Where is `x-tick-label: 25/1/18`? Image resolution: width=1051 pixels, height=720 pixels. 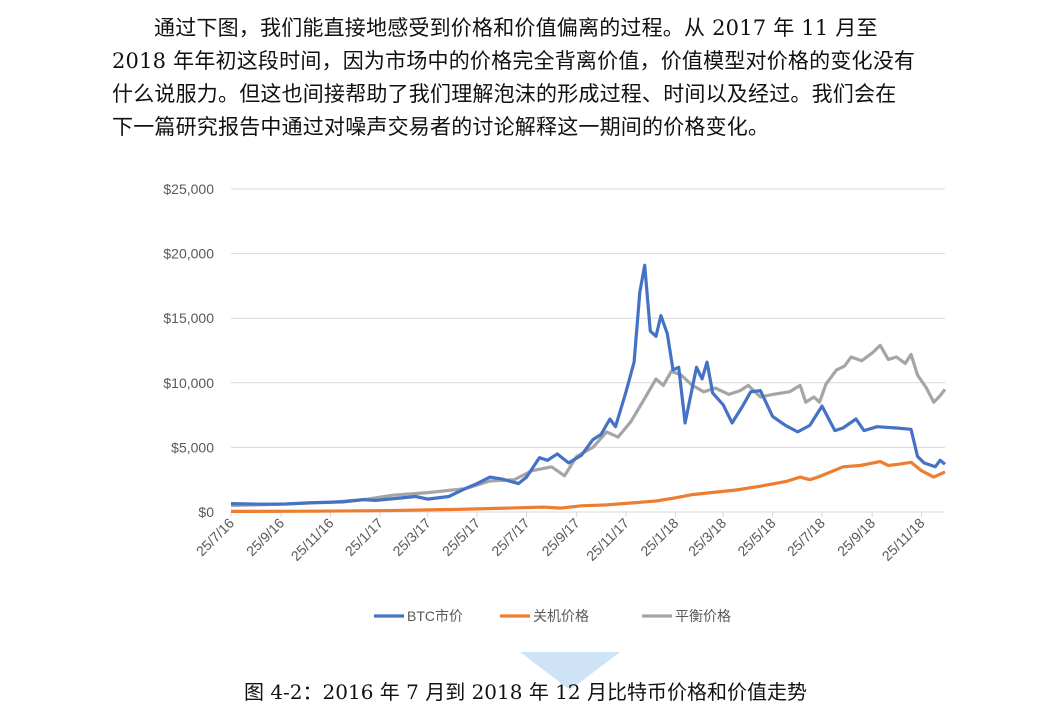 x-tick-label: 25/1/18 is located at coordinates (659, 537).